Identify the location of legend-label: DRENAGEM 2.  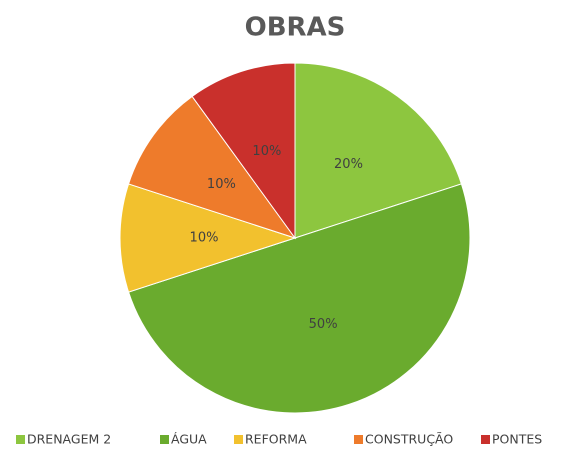
(69, 439).